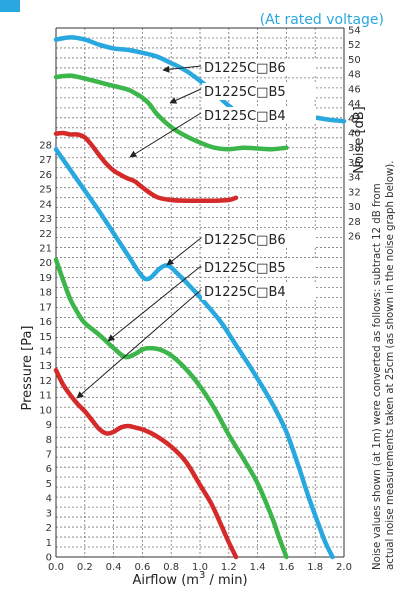  I want to click on x-axis-label-superscript: 3, so click(202, 575).